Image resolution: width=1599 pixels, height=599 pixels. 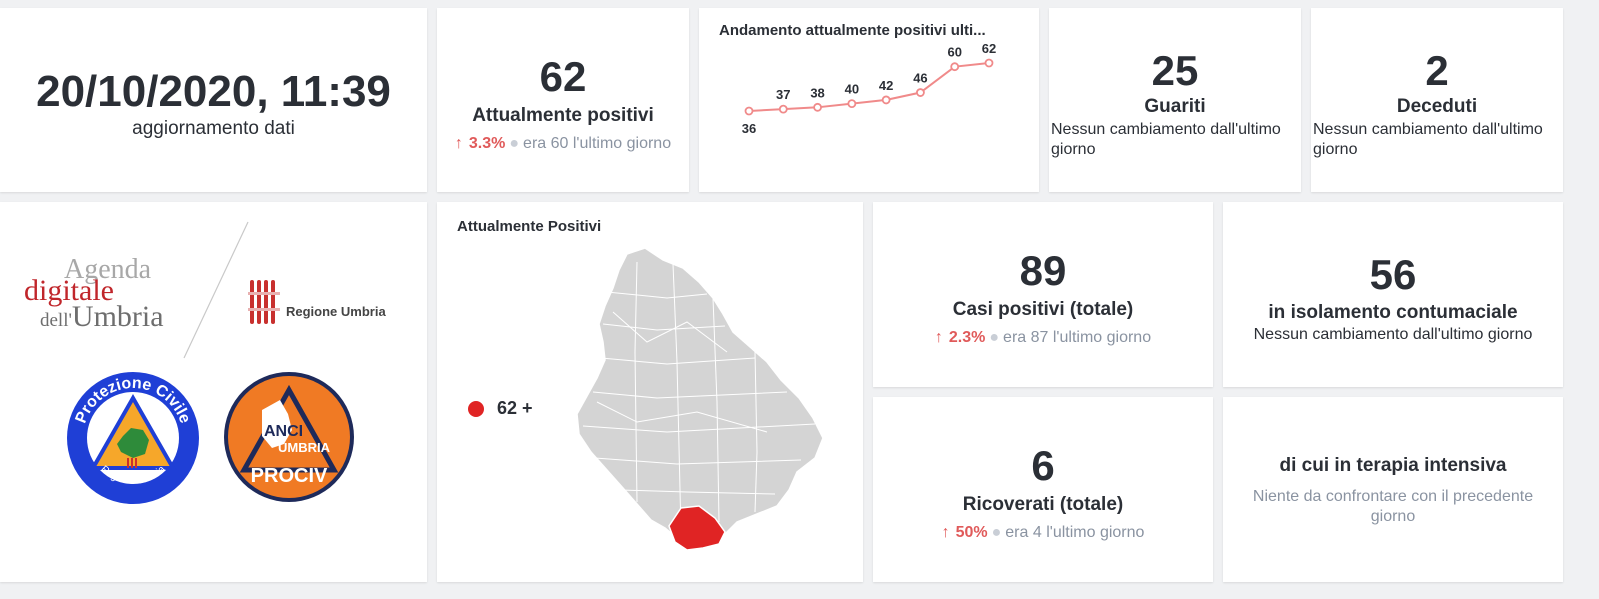 I want to click on guariti-value: 25, so click(x=1175, y=70).